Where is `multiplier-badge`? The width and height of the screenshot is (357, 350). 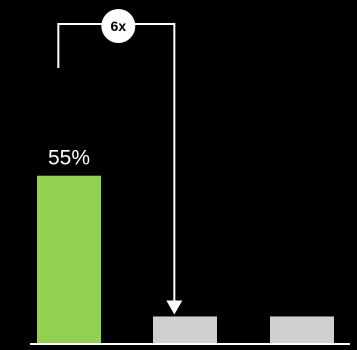
multiplier-badge is located at coordinates (118, 26).